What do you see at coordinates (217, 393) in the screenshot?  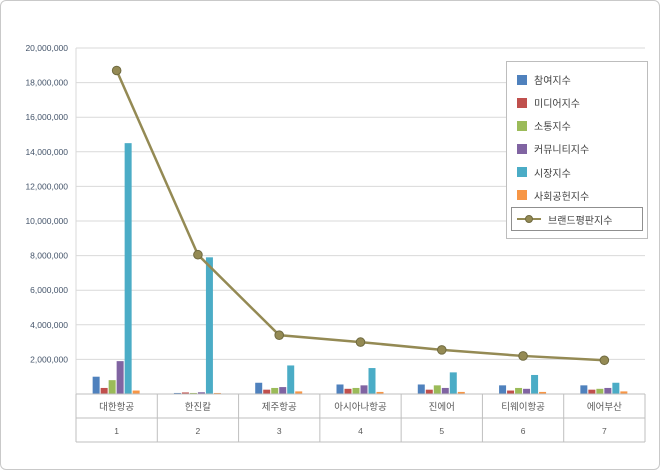 I see `bar-사회공헌지수-한진칼` at bounding box center [217, 393].